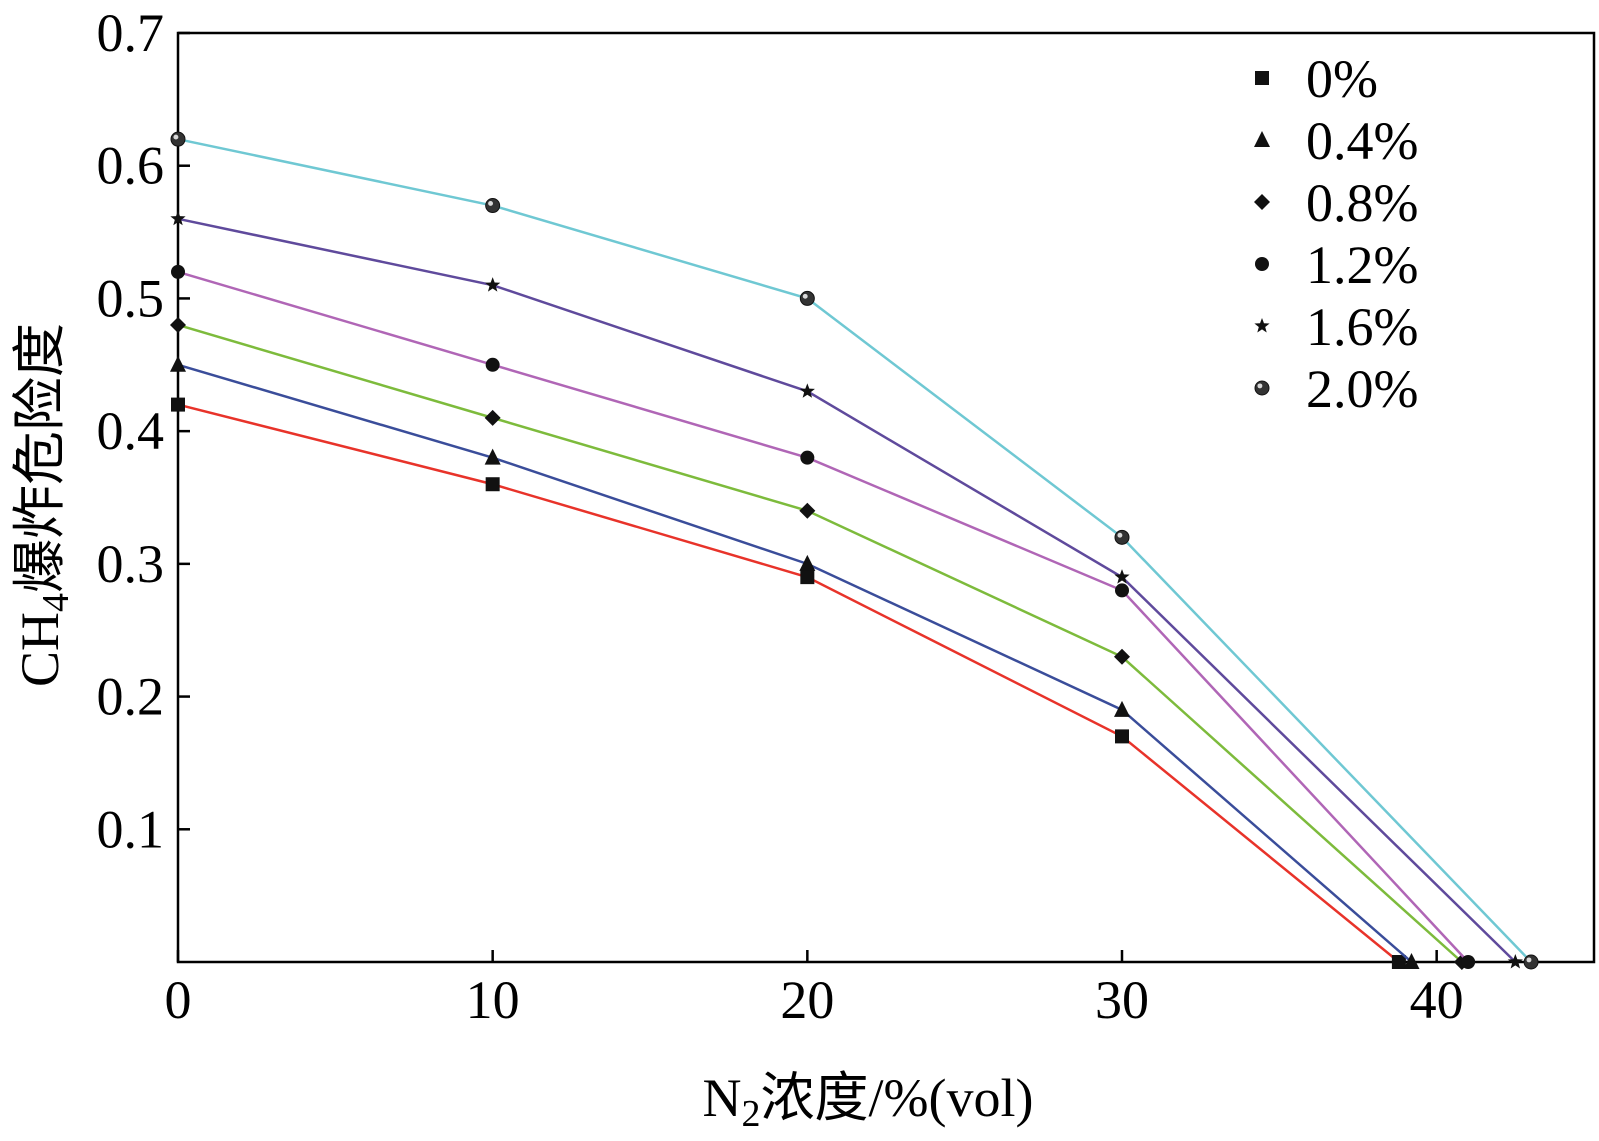 Image resolution: width=1599 pixels, height=1141 pixels. What do you see at coordinates (178, 1000) in the screenshot?
I see `x-tick-label: 0` at bounding box center [178, 1000].